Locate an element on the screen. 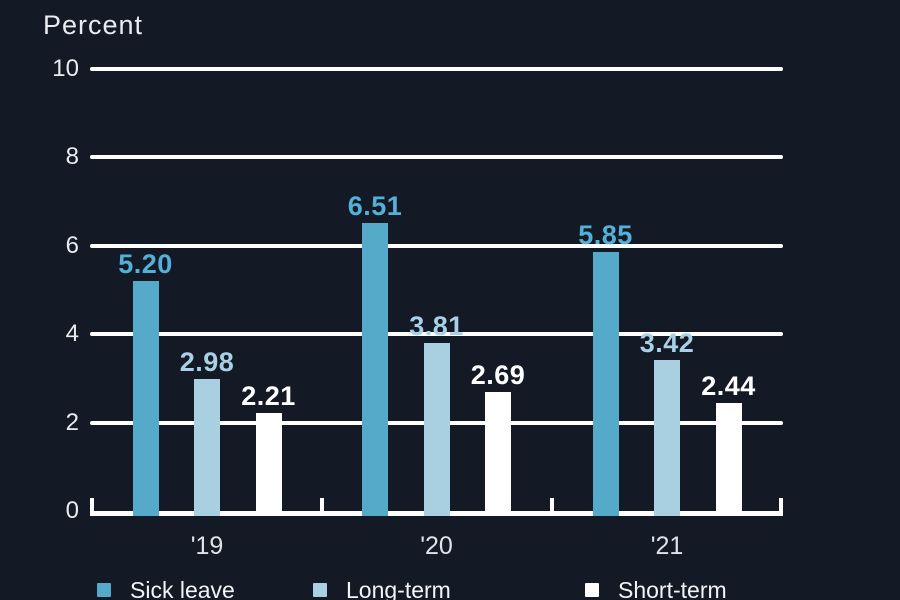 This screenshot has width=900, height=600. value-label-long-term-21: 3.42 is located at coordinates (667, 342).